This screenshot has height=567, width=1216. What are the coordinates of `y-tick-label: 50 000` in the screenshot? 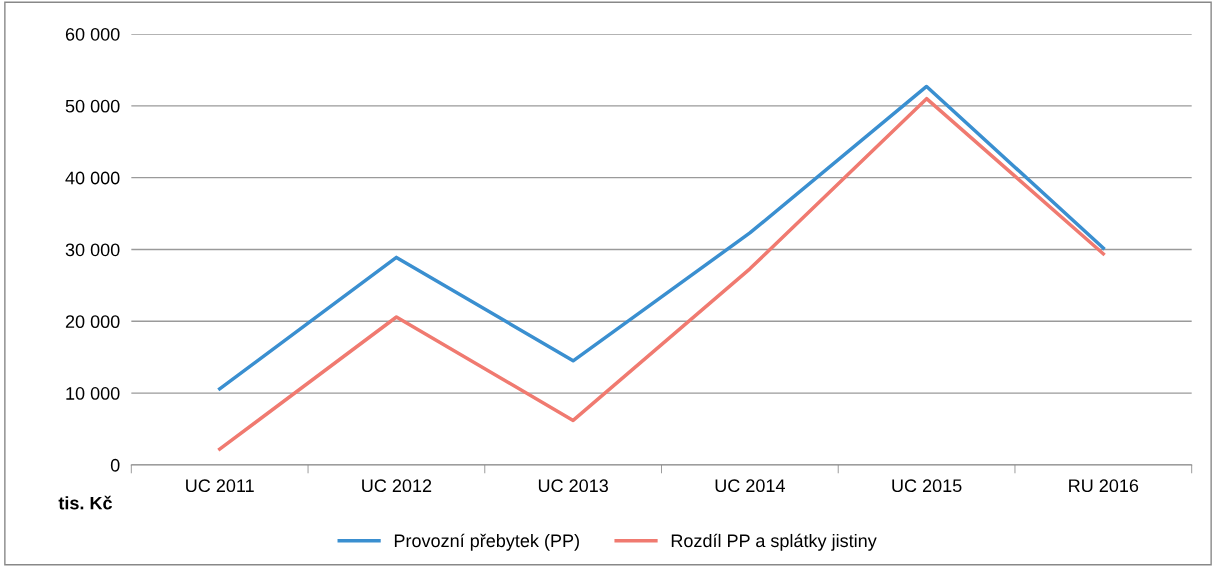 It's located at (92, 106).